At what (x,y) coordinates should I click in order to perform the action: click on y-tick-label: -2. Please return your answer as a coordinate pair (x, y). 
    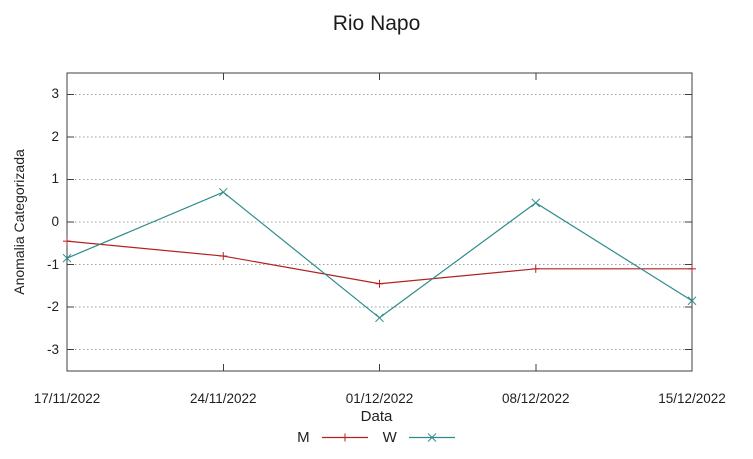
    Looking at the image, I should click on (52, 307).